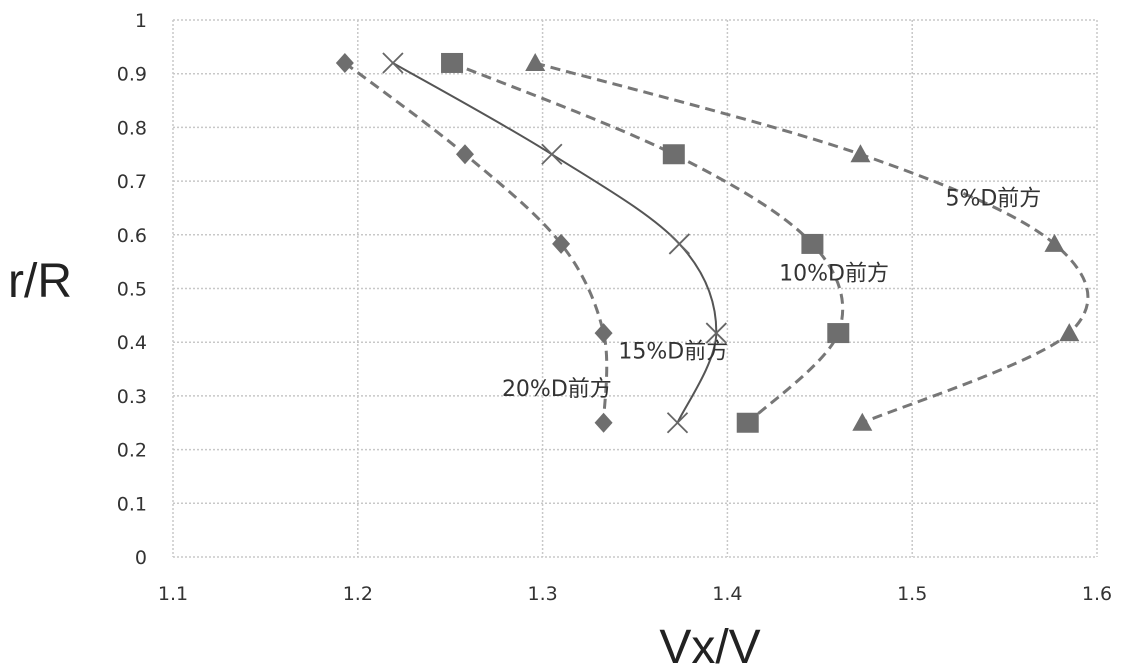  What do you see at coordinates (132, 451) in the screenshot?
I see `y-tick-label: 0.2` at bounding box center [132, 451].